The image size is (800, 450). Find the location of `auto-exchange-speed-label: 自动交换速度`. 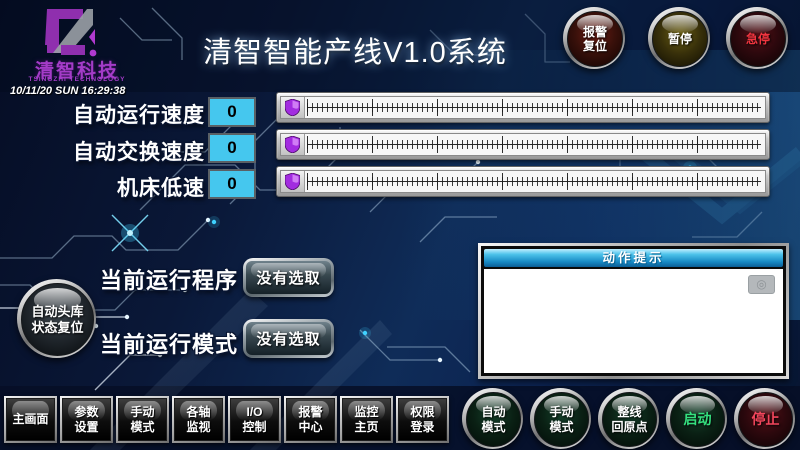

auto-exchange-speed-label: 自动交换速度 is located at coordinates (139, 152).